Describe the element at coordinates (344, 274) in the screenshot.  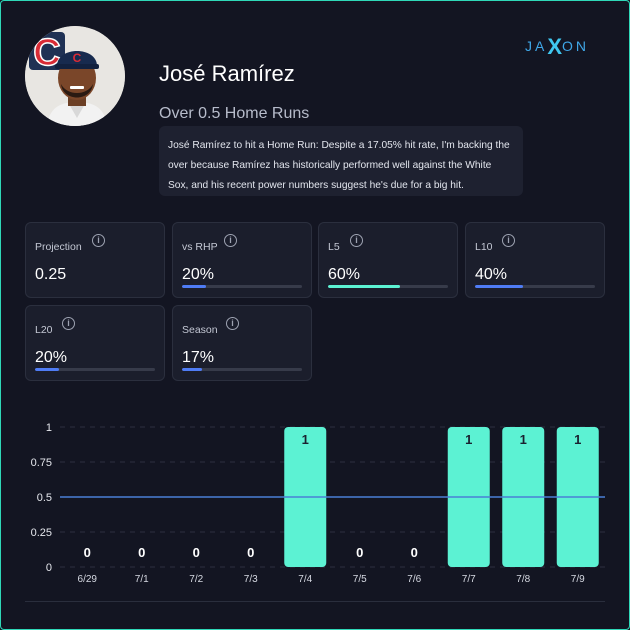
I see `stat-value: 60%` at that location.